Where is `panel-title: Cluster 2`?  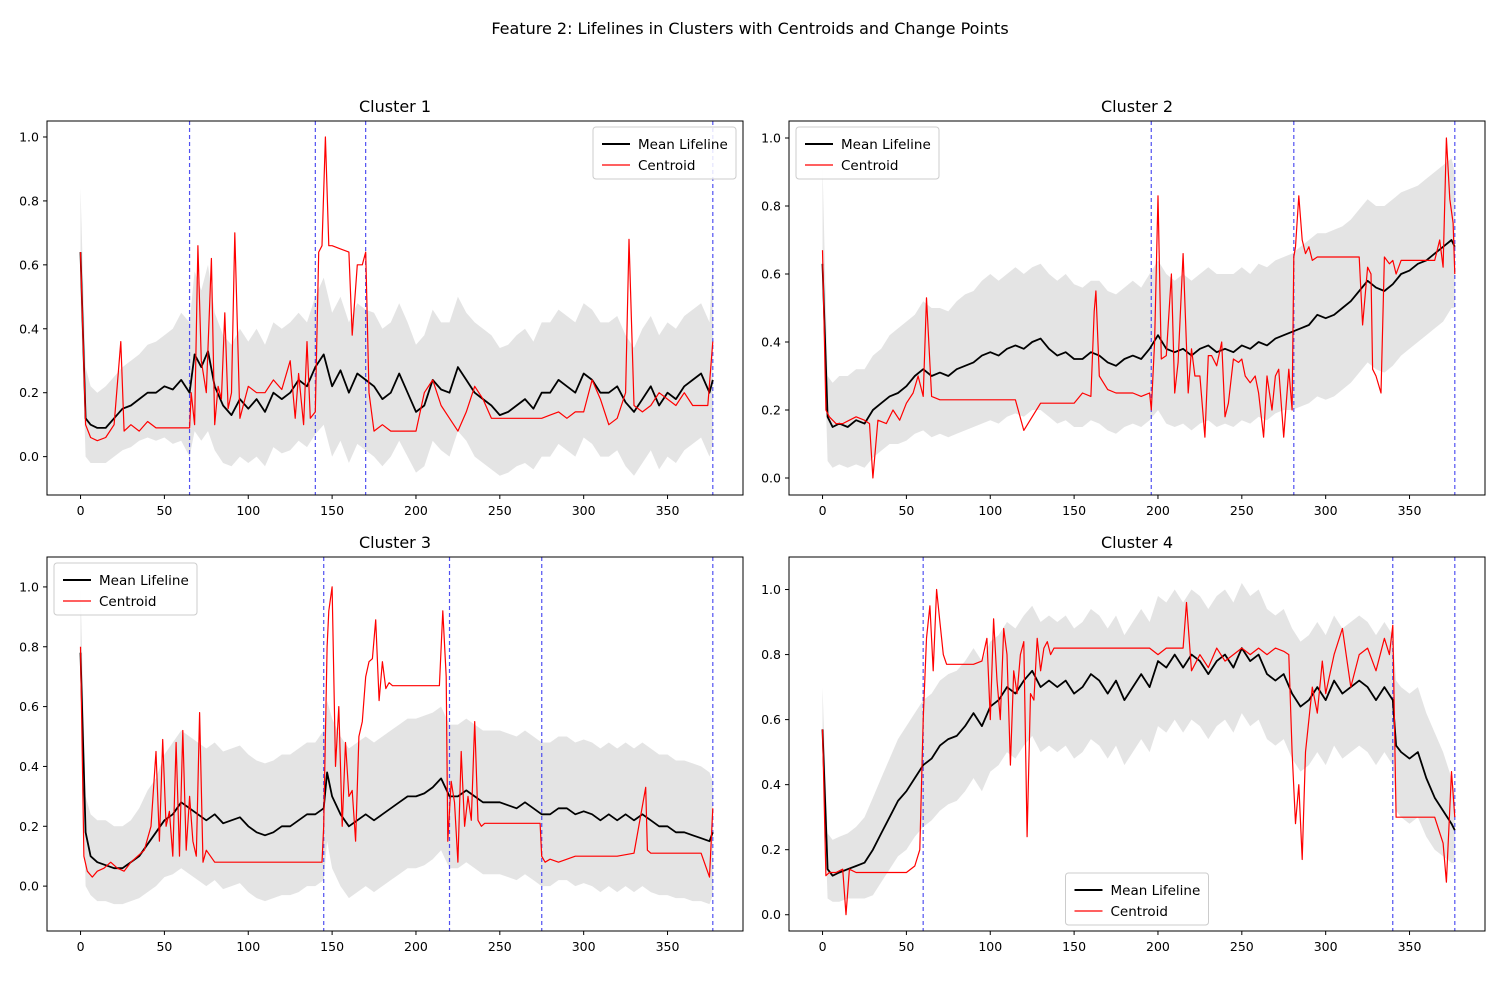 panel-title: Cluster 2 is located at coordinates (1137, 106).